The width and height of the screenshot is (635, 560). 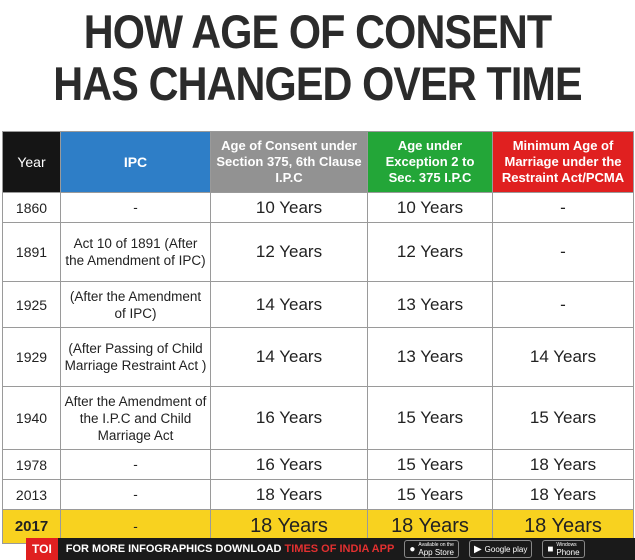 I want to click on cell-marriage-age: 15 Years, so click(x=563, y=418).